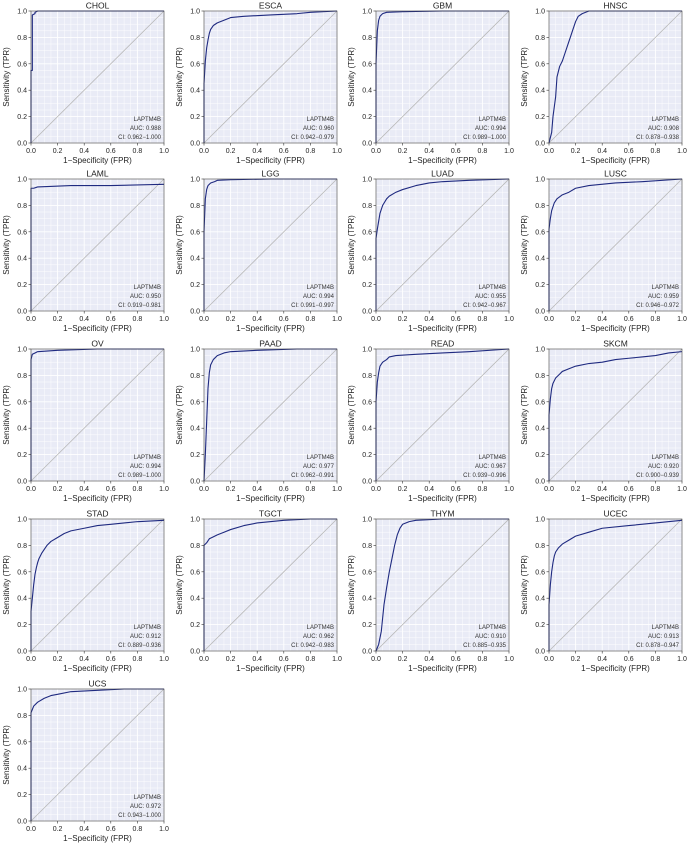 Image resolution: width=692 pixels, height=847 pixels. What do you see at coordinates (98, 684) in the screenshot?
I see `chart-title: UCS` at bounding box center [98, 684].